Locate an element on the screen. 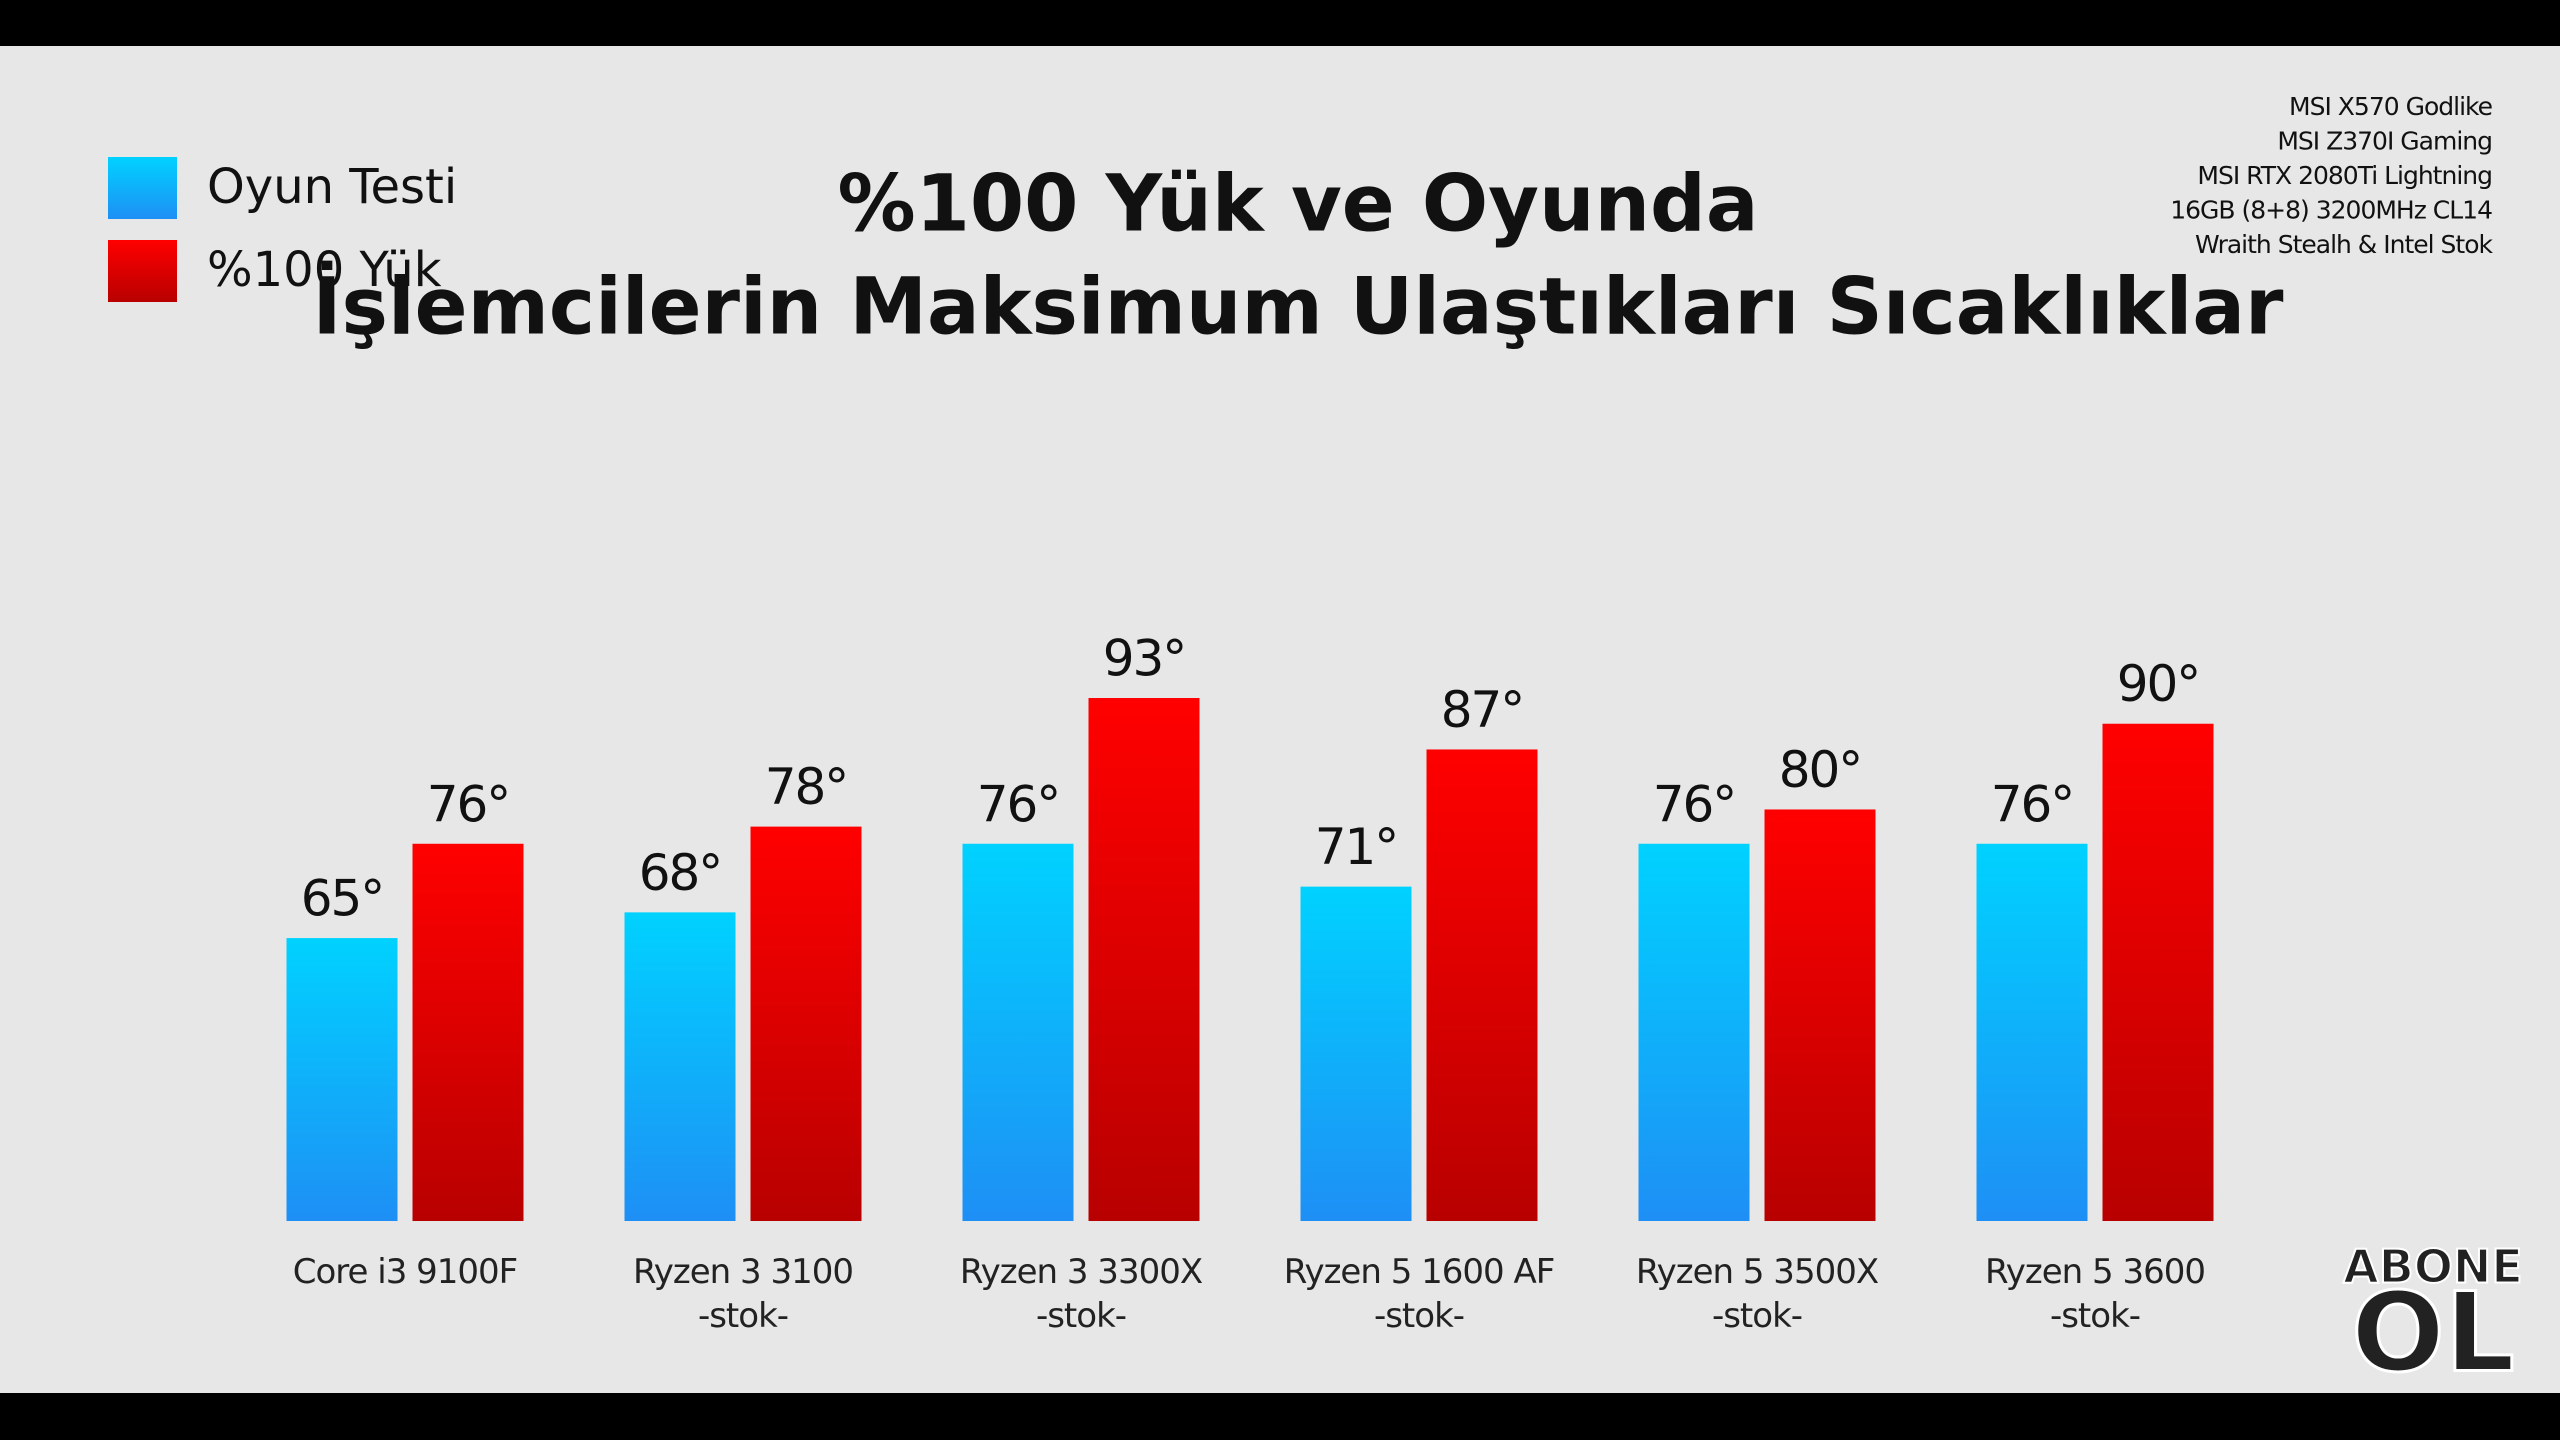 The width and height of the screenshot is (2560, 1440). legend-label: Oyun Testi is located at coordinates (332, 187).